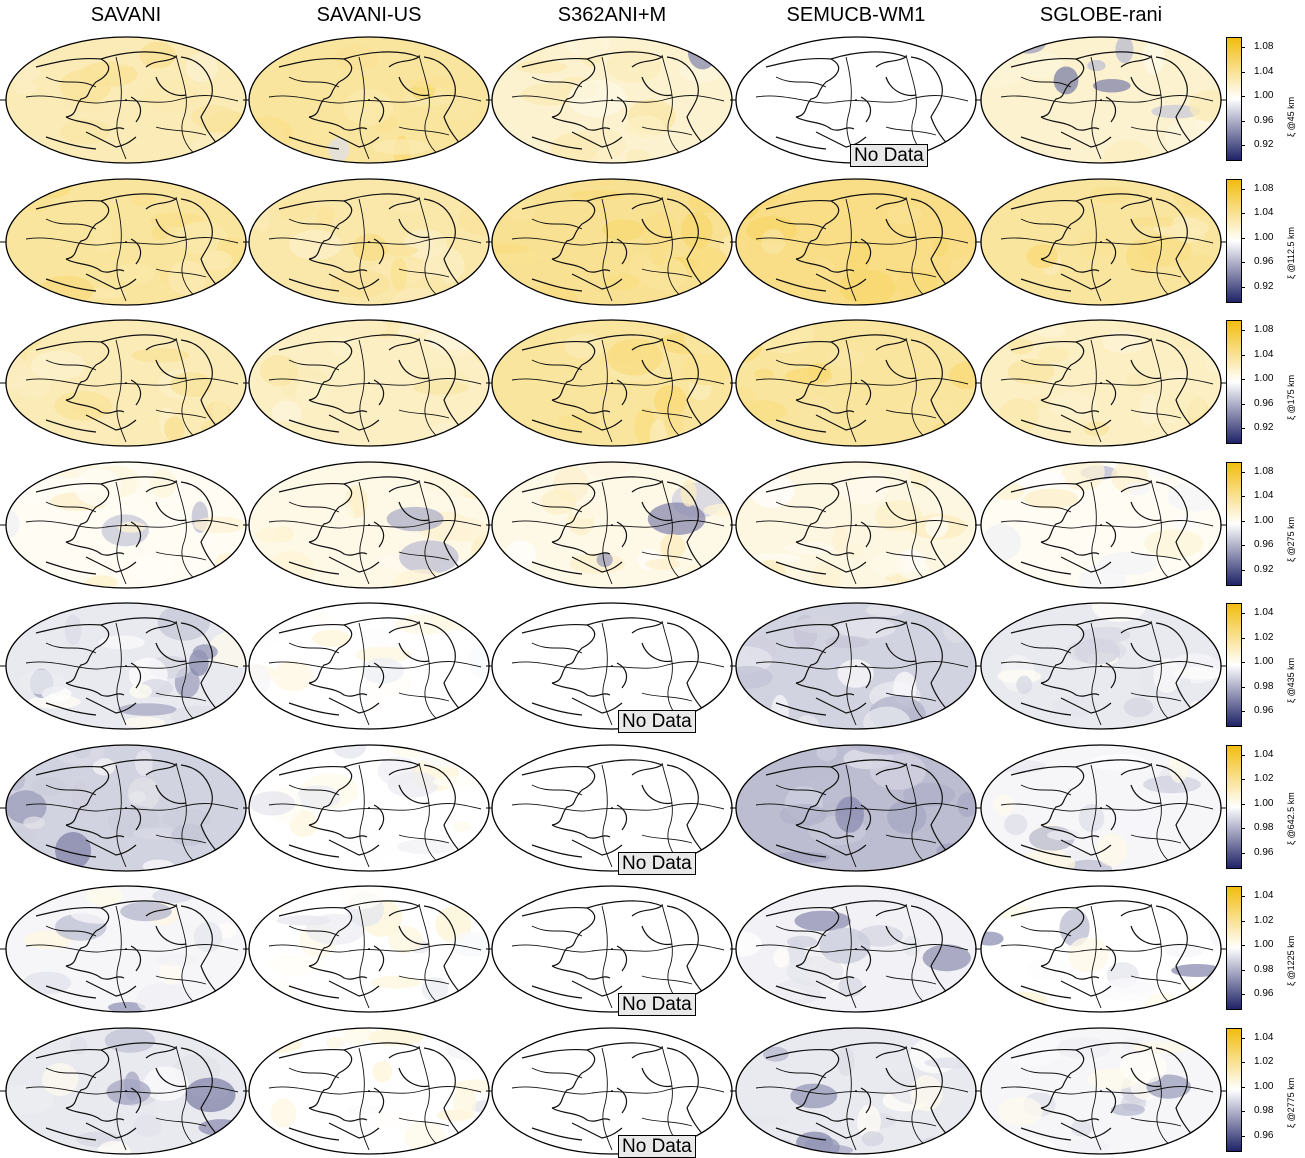 The height and width of the screenshot is (1158, 1305). Describe the element at coordinates (657, 1004) in the screenshot. I see `no-data-label: No Data` at that location.